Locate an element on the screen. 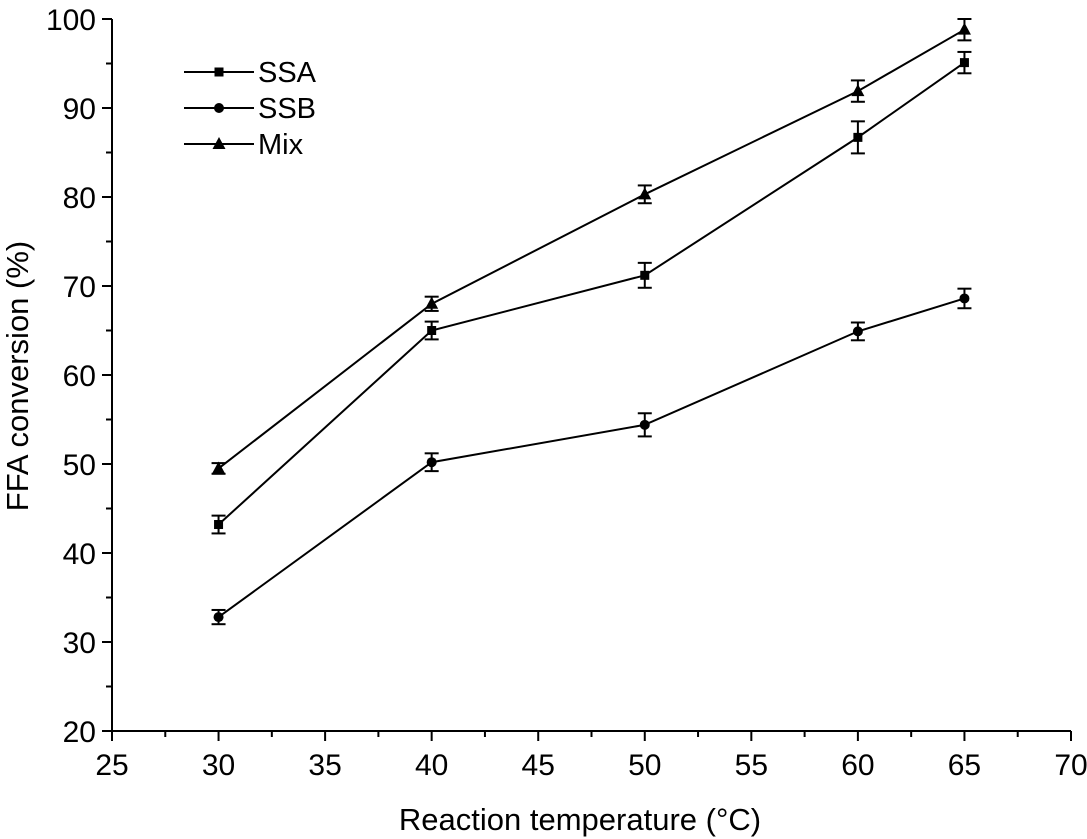  y-tick-label: 80 is located at coordinates (79, 198).